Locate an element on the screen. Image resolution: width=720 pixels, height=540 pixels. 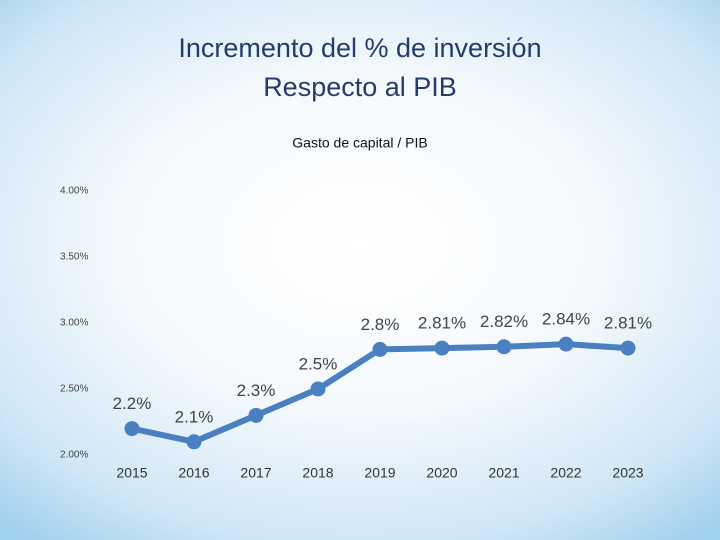
y-tick-label: 3.50% is located at coordinates (74, 257).